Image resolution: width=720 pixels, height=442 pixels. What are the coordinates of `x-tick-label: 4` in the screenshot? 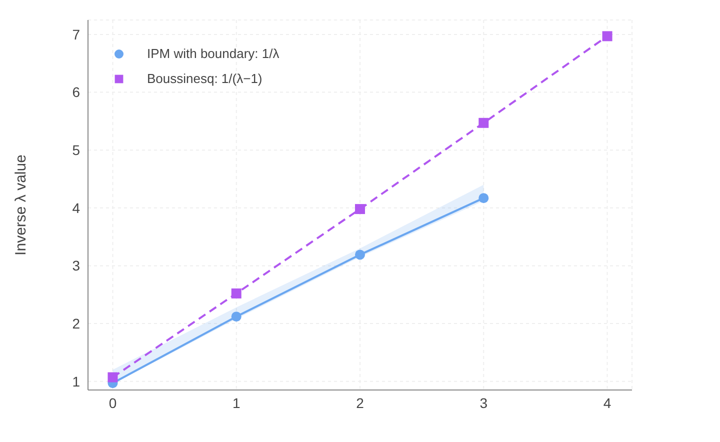 It's located at (607, 402).